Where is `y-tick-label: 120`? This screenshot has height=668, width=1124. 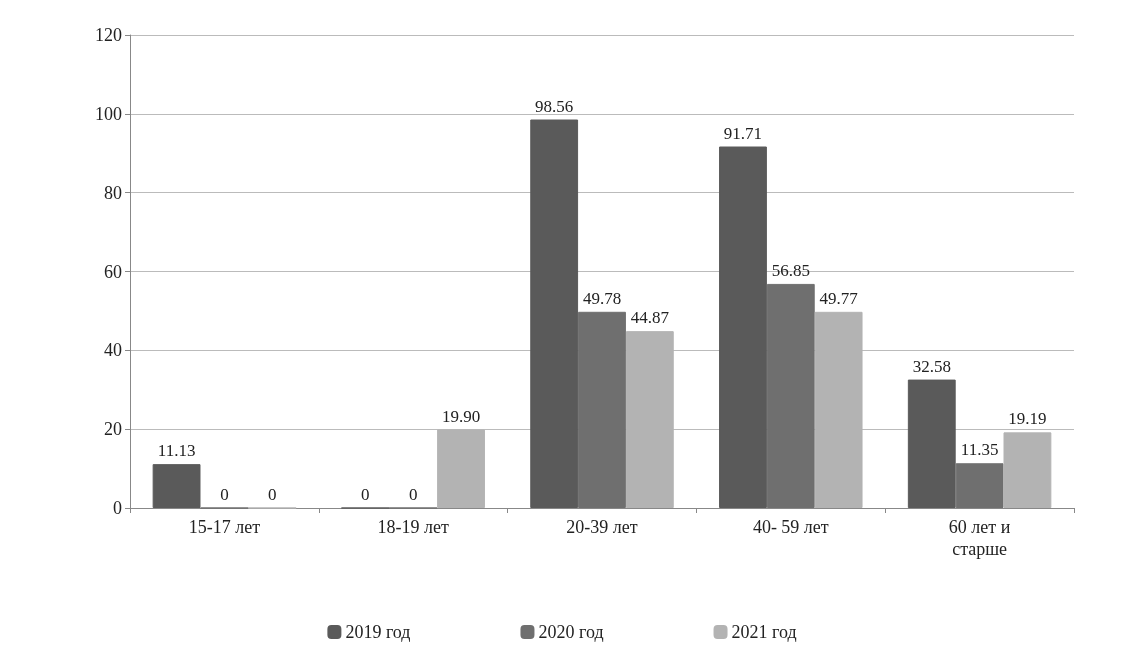 y-tick-label: 120 is located at coordinates (108, 35).